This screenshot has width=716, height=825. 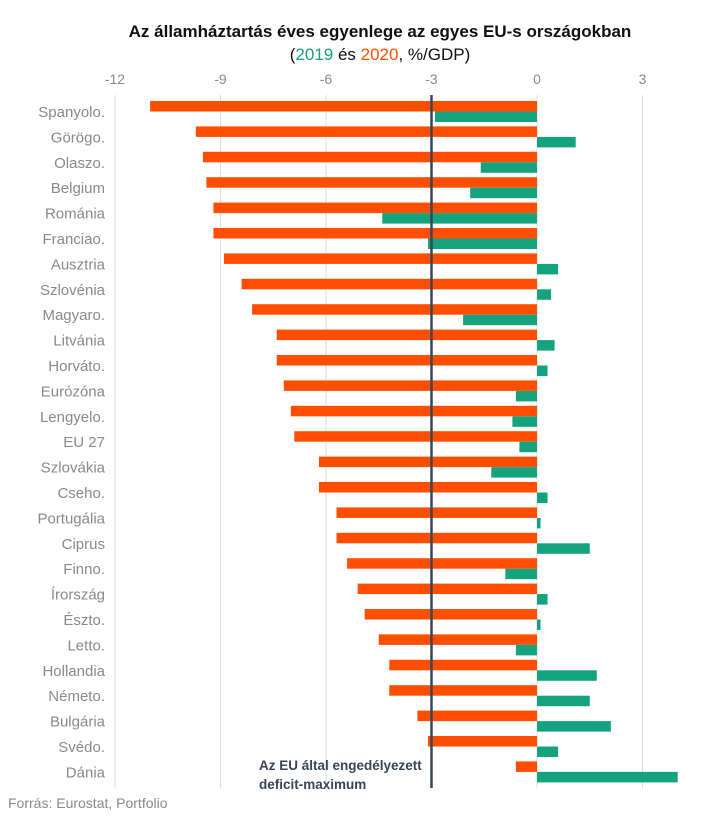 I want to click on category-label: Franciao., so click(x=73, y=239).